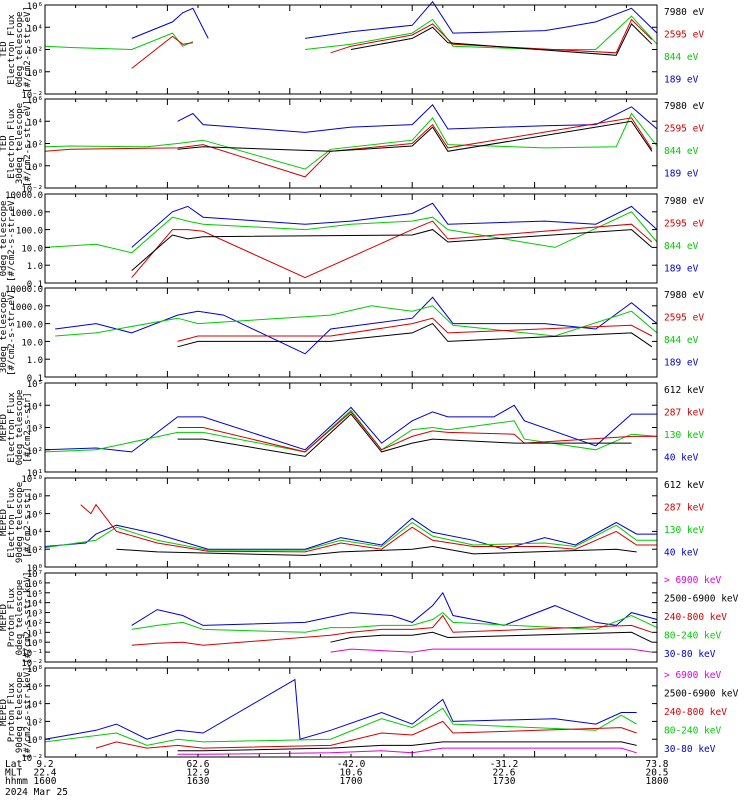 This screenshot has height=800, width=750. What do you see at coordinates (351, 781) in the screenshot?
I see `footer-value: 1700` at bounding box center [351, 781].